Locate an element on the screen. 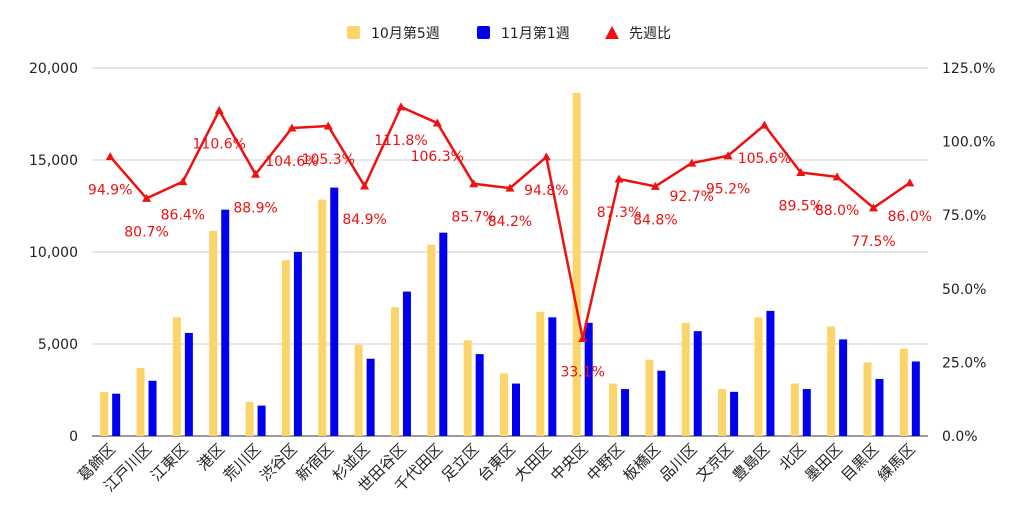 The image size is (1024, 525). x-tick-label: 目黒区 is located at coordinates (860, 462).